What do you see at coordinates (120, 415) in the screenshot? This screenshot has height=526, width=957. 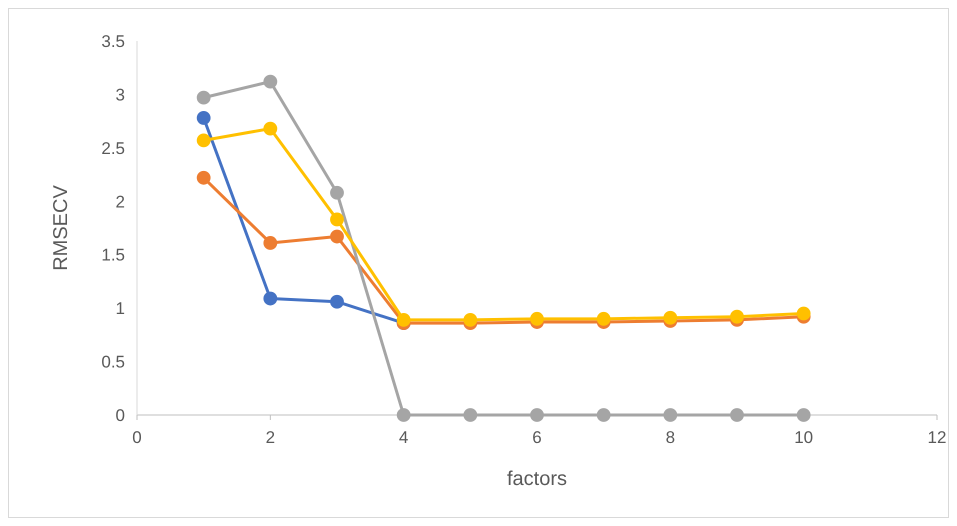 I see `y-tick-label: 0` at bounding box center [120, 415].